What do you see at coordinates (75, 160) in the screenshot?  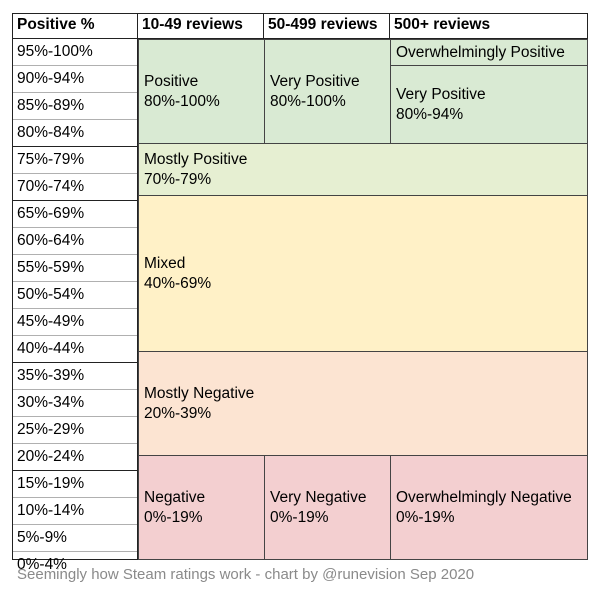 I see `percent-row: 75%-79%` at bounding box center [75, 160].